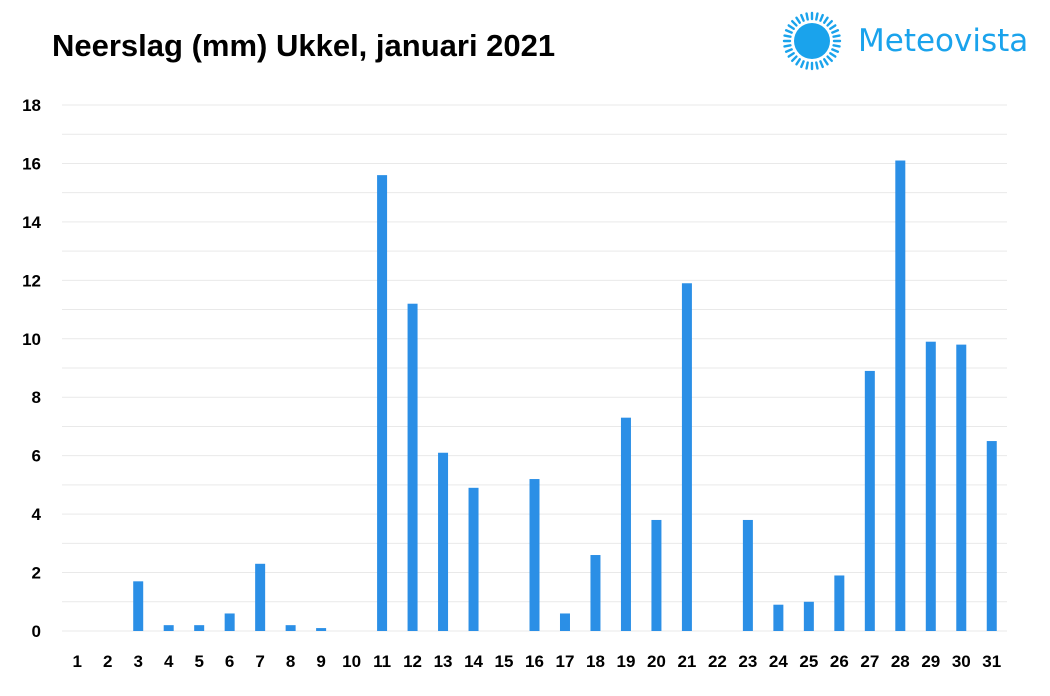 Image resolution: width=1050 pixels, height=696 pixels. Describe the element at coordinates (534, 661) in the screenshot. I see `x-tick-label: 16` at that location.